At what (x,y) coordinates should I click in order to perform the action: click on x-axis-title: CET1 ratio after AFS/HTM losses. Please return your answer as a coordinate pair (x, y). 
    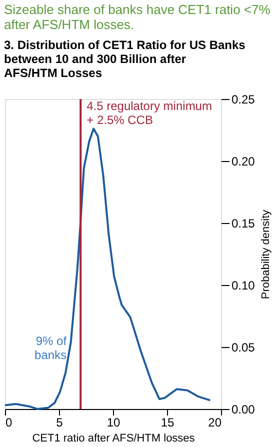
    Looking at the image, I should click on (114, 438).